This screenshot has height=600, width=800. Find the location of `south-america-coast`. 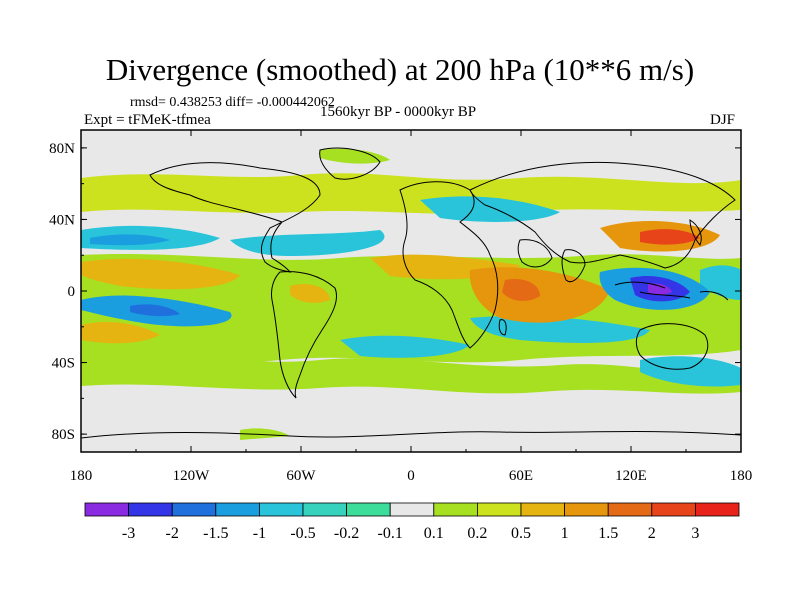

south-america-coast is located at coordinates (304, 335).